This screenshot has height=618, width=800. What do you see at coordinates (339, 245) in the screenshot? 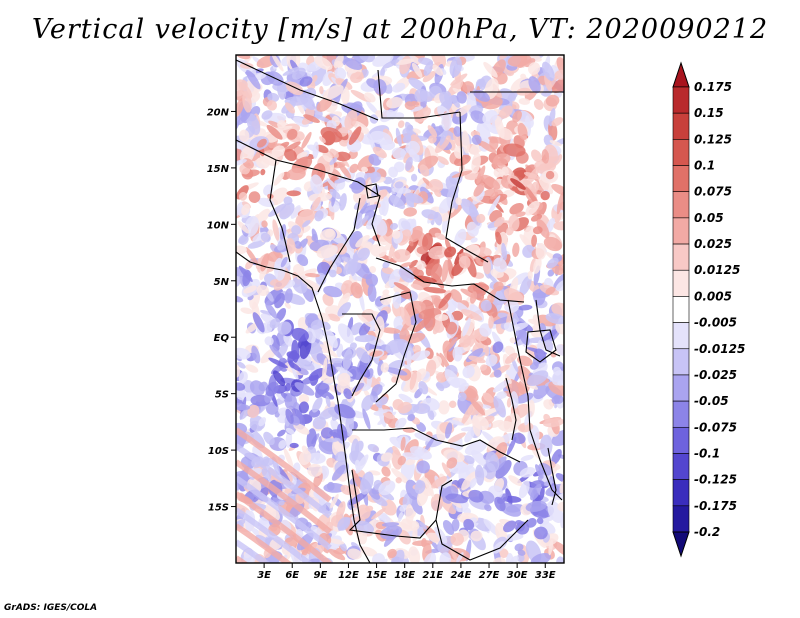
I see `border-nigeria-cameroon` at bounding box center [339, 245].